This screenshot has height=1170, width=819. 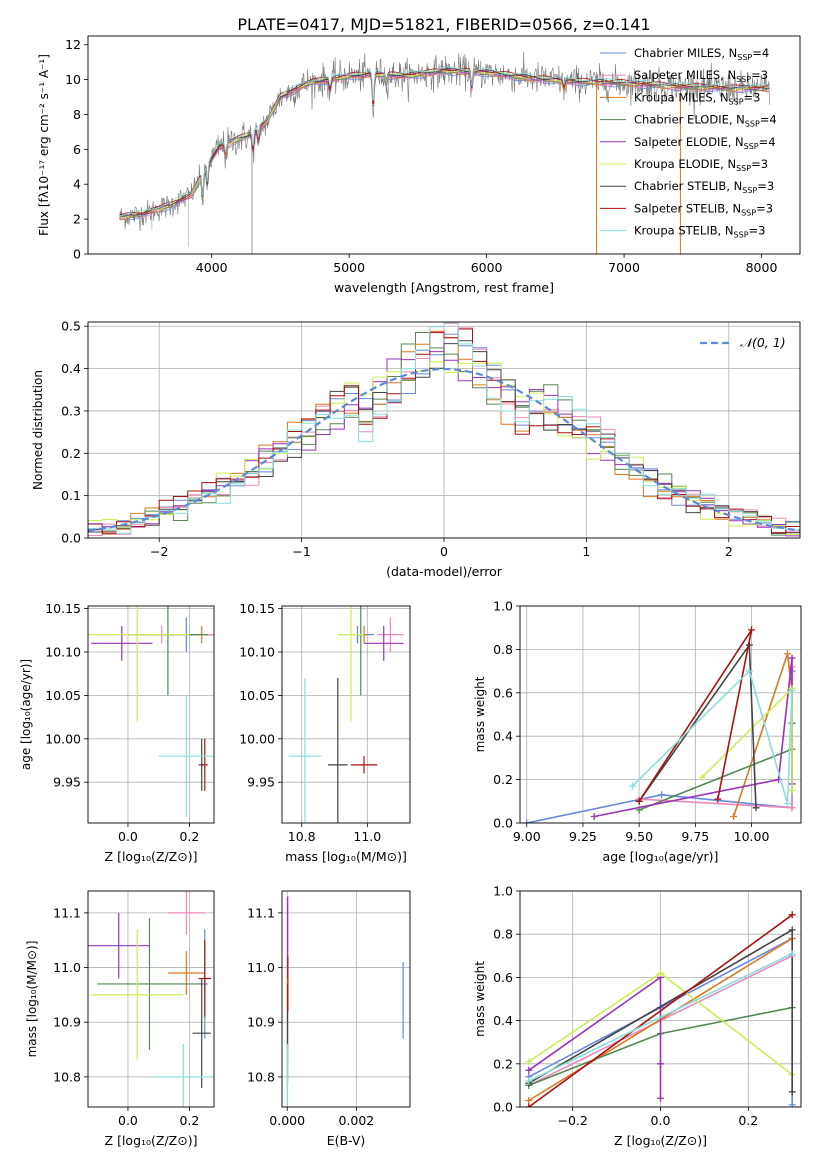 What do you see at coordinates (527, 836) in the screenshot?
I see `x-tick-label: 9.00` at bounding box center [527, 836].